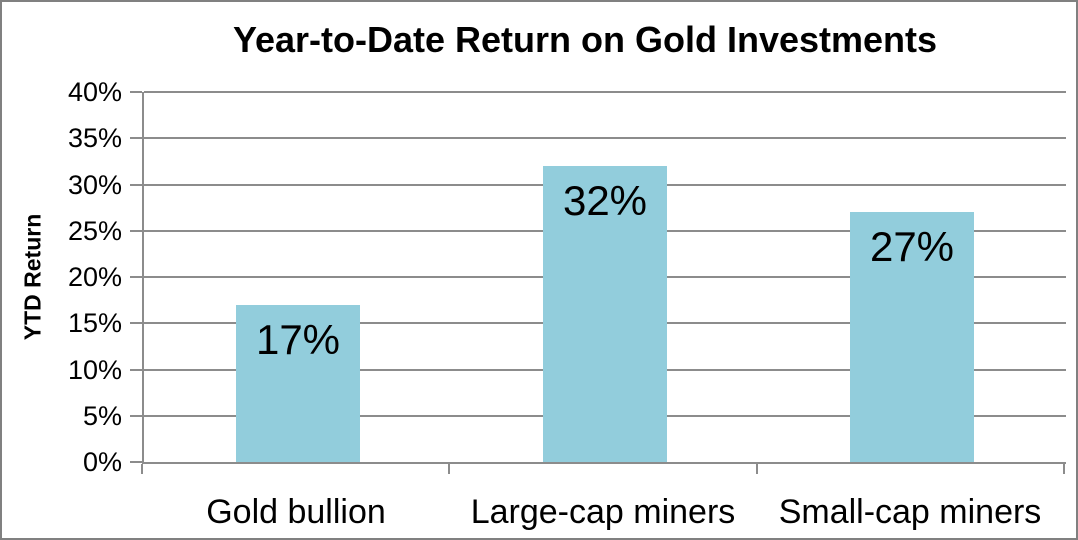 This screenshot has height=540, width=1078. What do you see at coordinates (94, 277) in the screenshot?
I see `y-axis-tick-label: 20%` at bounding box center [94, 277].